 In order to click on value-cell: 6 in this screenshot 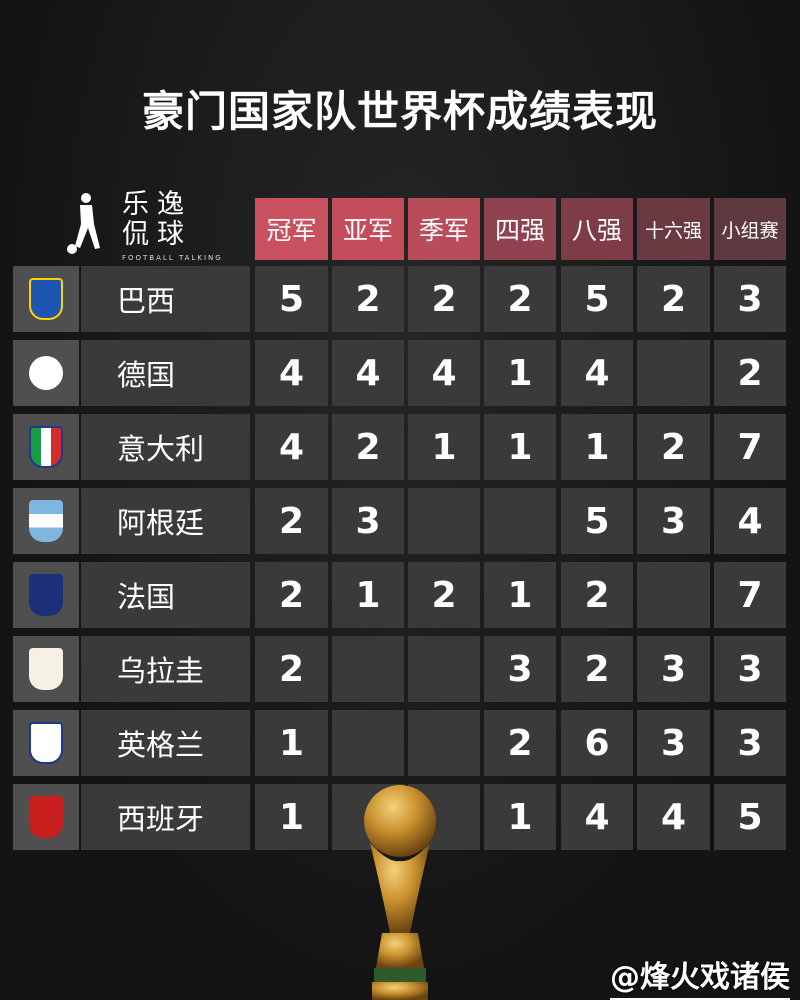, I will do `click(597, 743)`.